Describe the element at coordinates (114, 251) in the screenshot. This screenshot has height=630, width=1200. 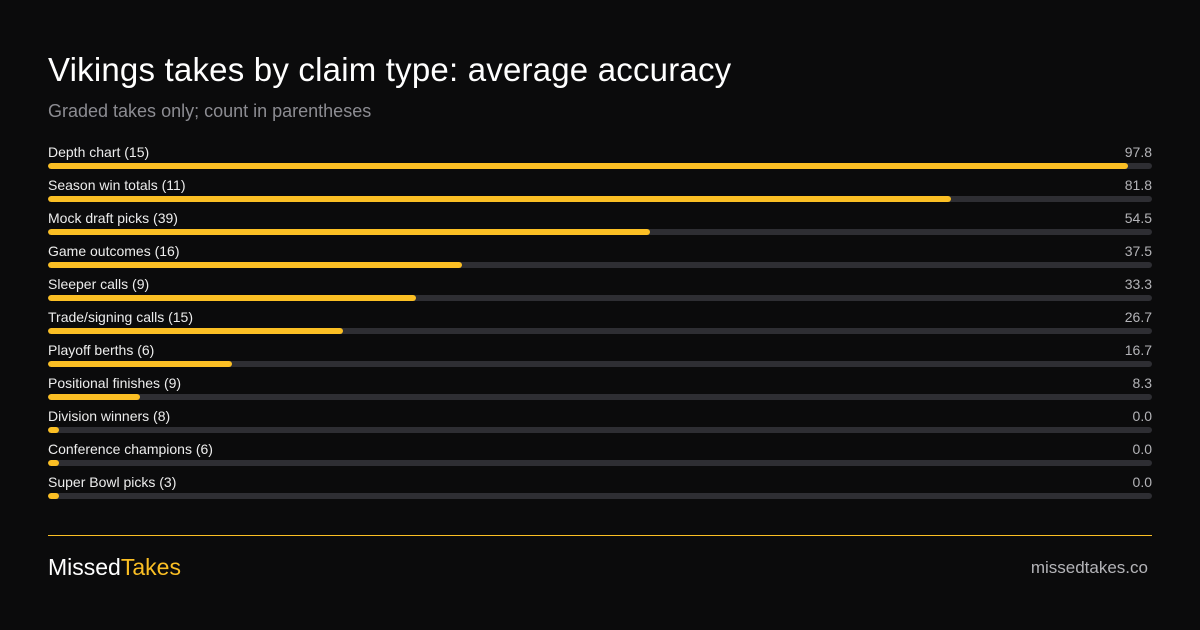
I see `bar-label: Game outcomes (16)` at that location.